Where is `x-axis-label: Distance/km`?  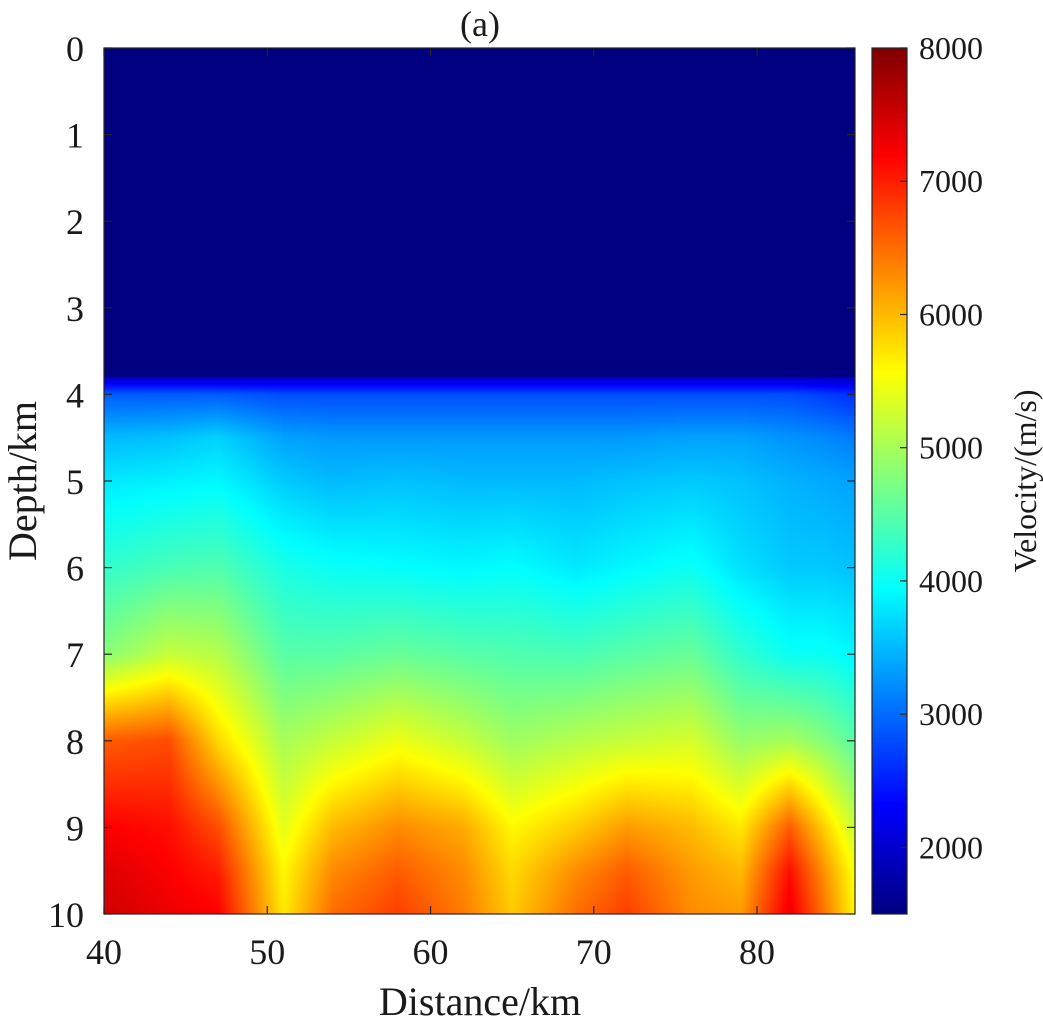 x-axis-label: Distance/km is located at coordinates (480, 1001).